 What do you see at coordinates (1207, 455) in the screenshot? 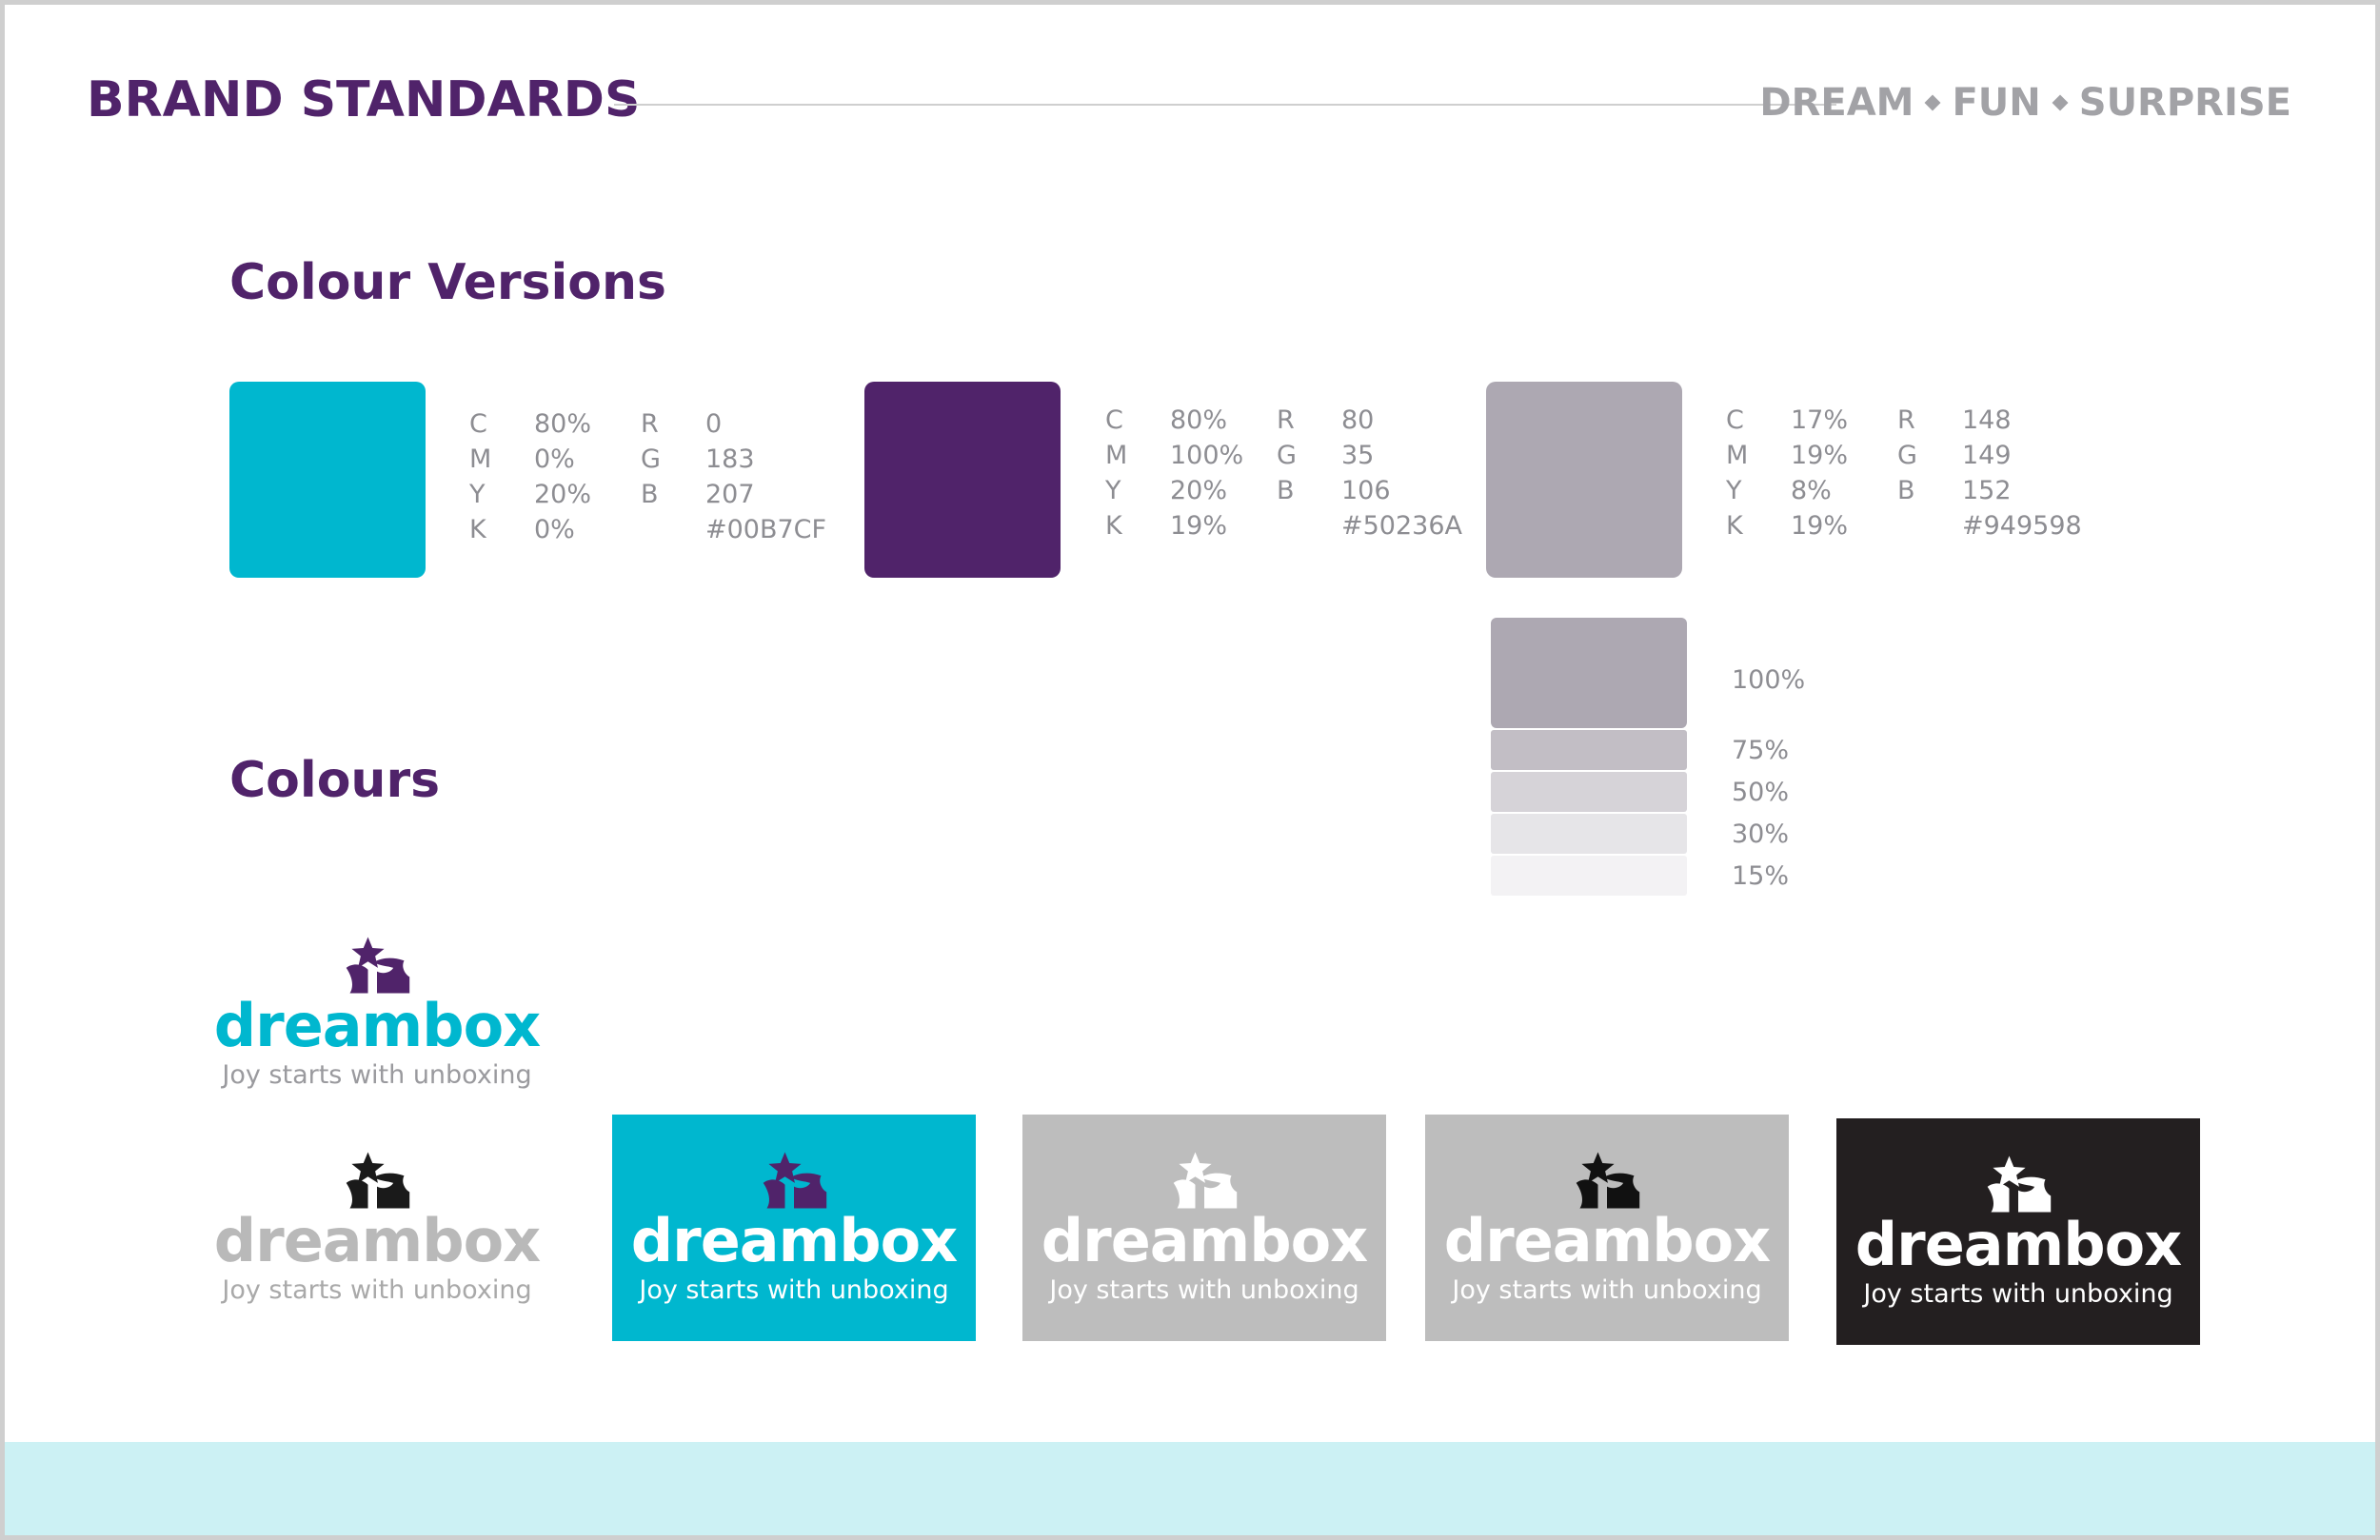
I see `cmyk-value: 100%` at bounding box center [1207, 455].